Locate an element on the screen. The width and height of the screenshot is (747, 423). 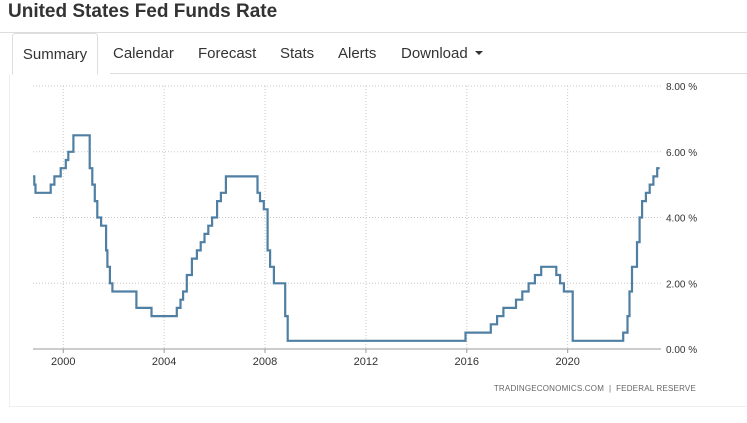
x-tick-label: 2016 is located at coordinates (467, 362).